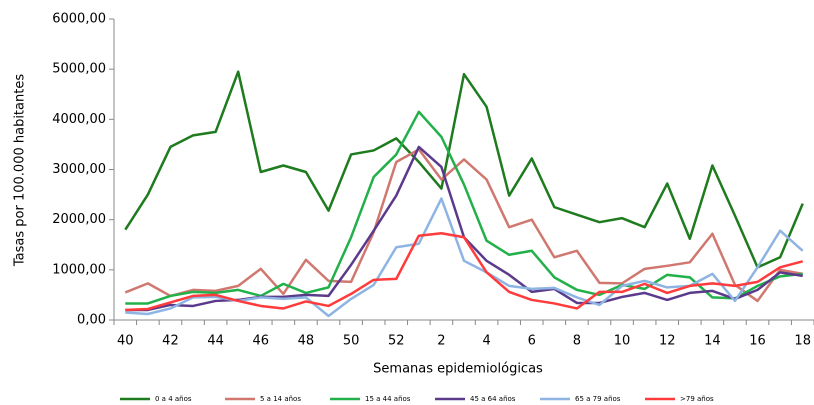 The height and width of the screenshot is (405, 814). What do you see at coordinates (306, 341) in the screenshot?
I see `x-tick-label: 48` at bounding box center [306, 341].